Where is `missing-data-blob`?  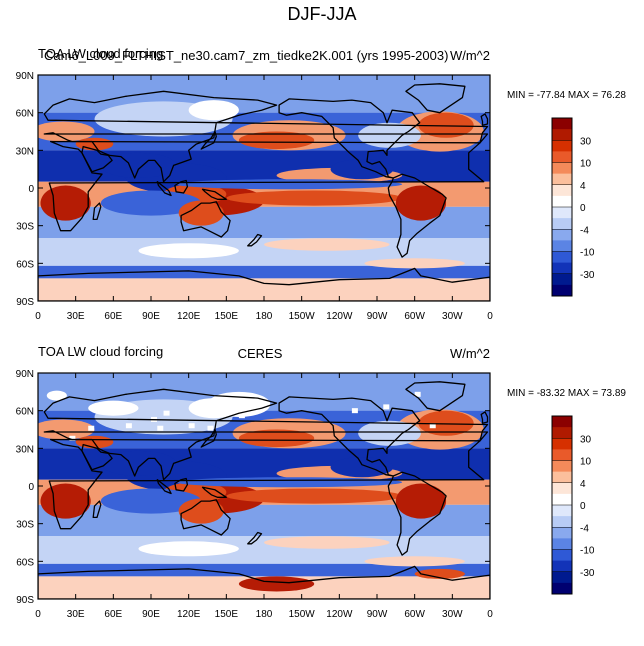 missing-data-blob is located at coordinates (56, 395).